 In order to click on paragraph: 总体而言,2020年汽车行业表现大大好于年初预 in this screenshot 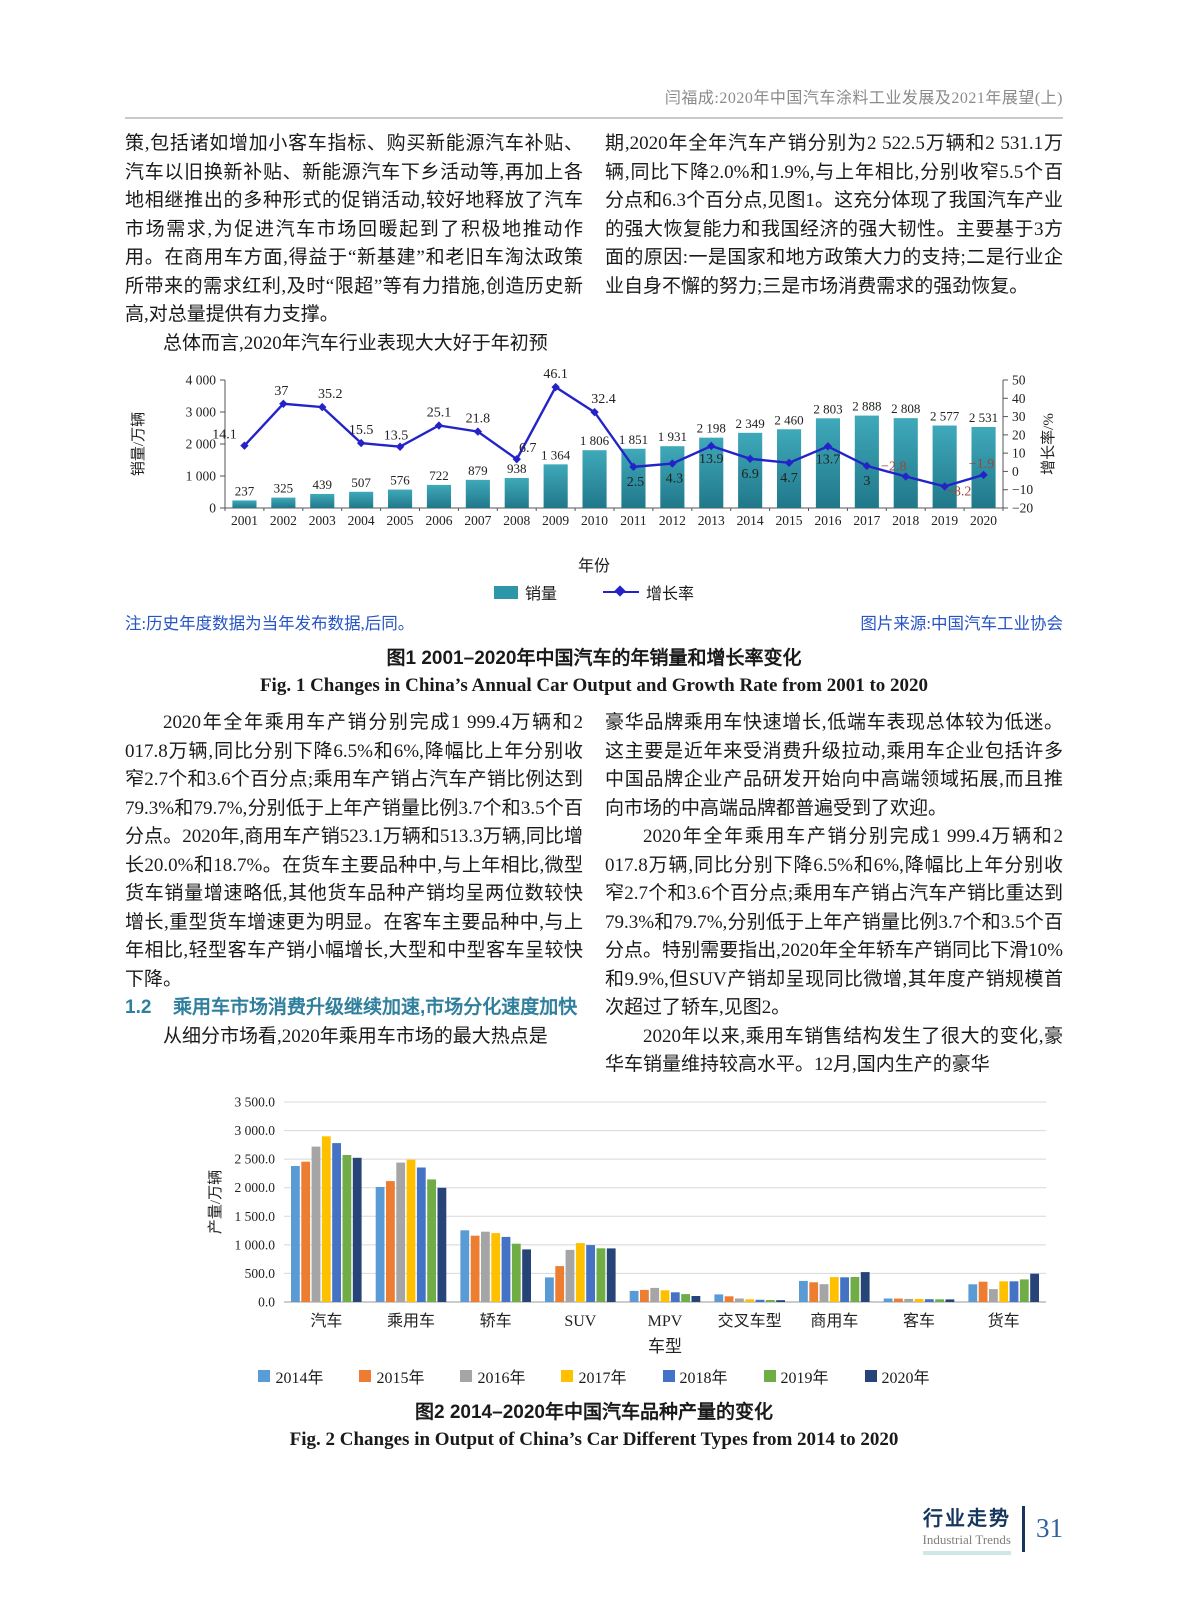, I will do `click(355, 343)`.